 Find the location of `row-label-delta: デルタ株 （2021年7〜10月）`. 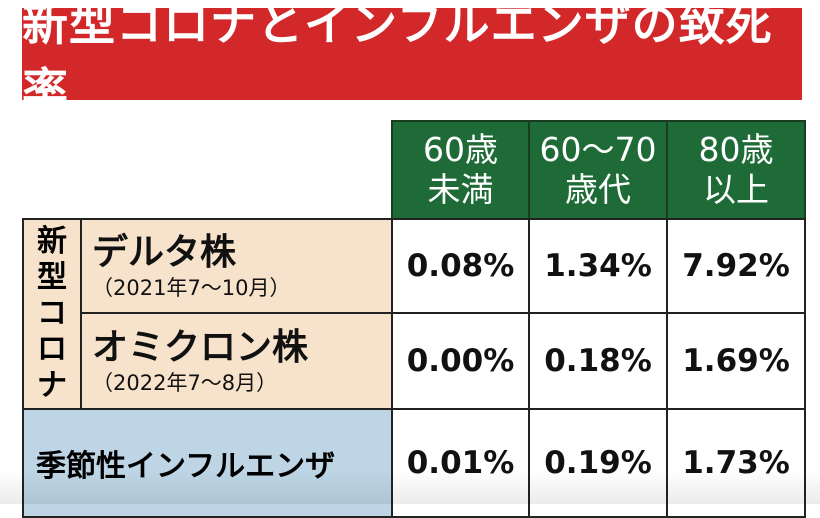

row-label-delta: デルタ株 （2021年7〜10月） is located at coordinates (236, 266).